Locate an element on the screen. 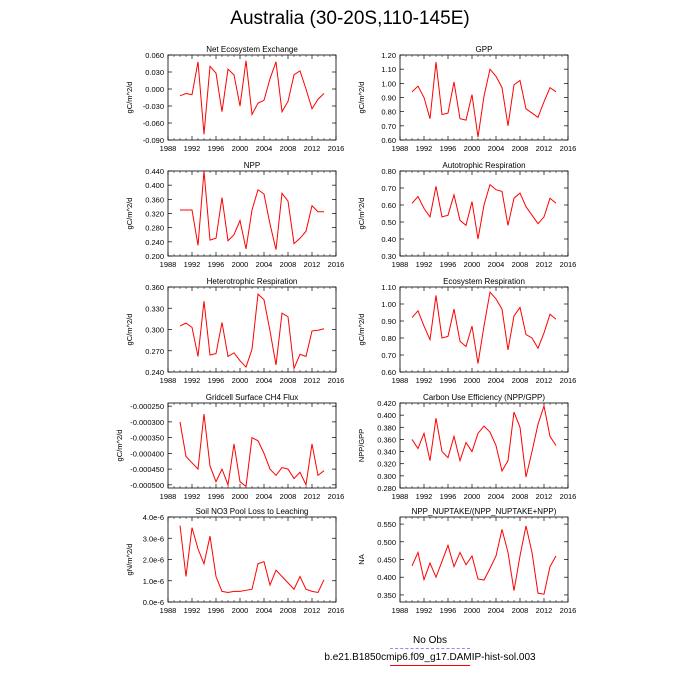 The width and height of the screenshot is (700, 700). y-tick-label: 0.0e-6 is located at coordinates (153, 602).